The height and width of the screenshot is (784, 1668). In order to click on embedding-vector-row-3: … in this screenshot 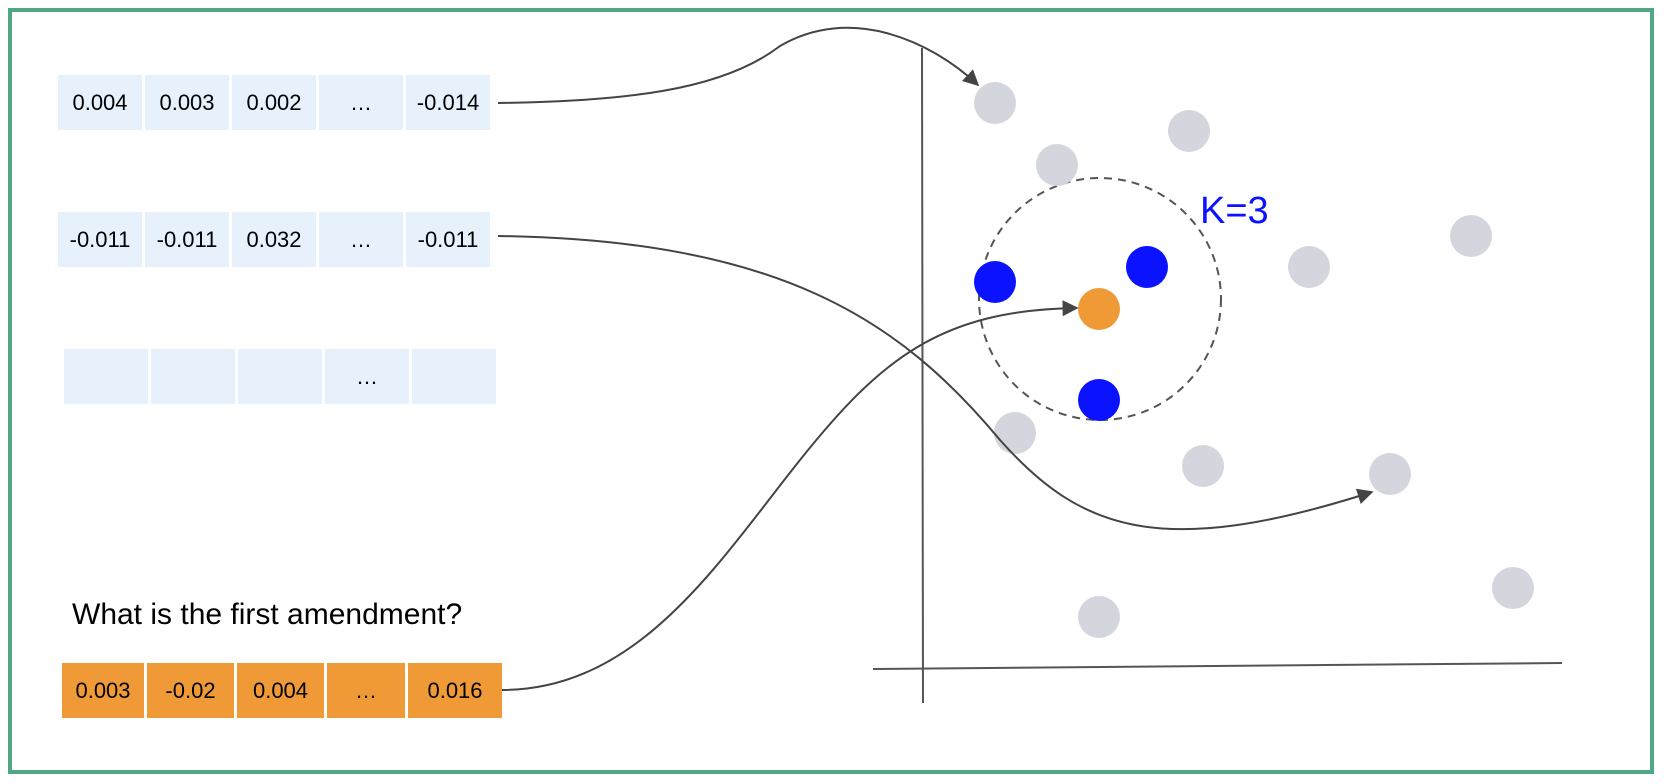, I will do `click(280, 376)`.